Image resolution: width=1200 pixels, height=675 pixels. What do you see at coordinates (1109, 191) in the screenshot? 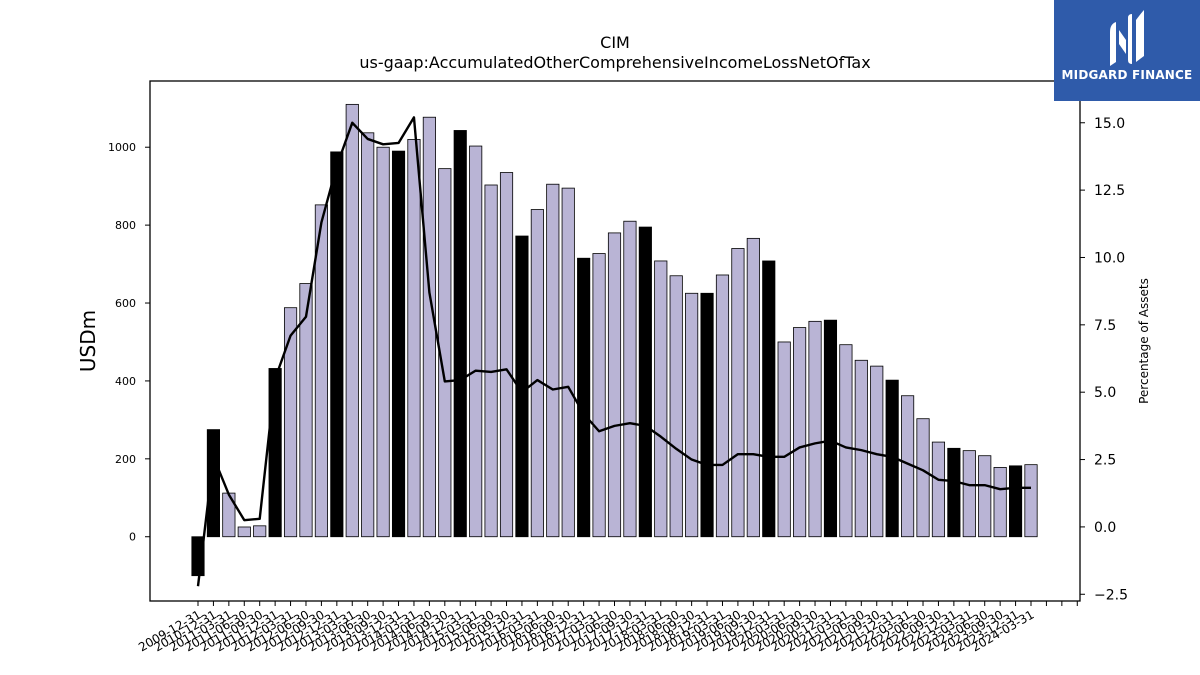
I see `y2-tick-label: 12.5` at bounding box center [1109, 191].